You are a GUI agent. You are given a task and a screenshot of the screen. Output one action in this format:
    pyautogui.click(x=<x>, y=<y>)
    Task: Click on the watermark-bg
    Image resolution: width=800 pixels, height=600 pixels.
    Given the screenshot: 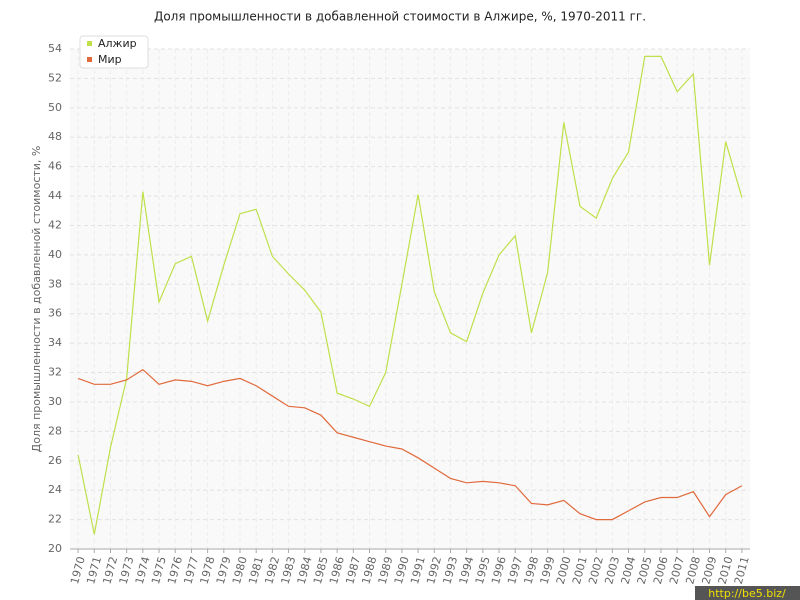 What is the action you would take?
    pyautogui.click(x=747, y=593)
    